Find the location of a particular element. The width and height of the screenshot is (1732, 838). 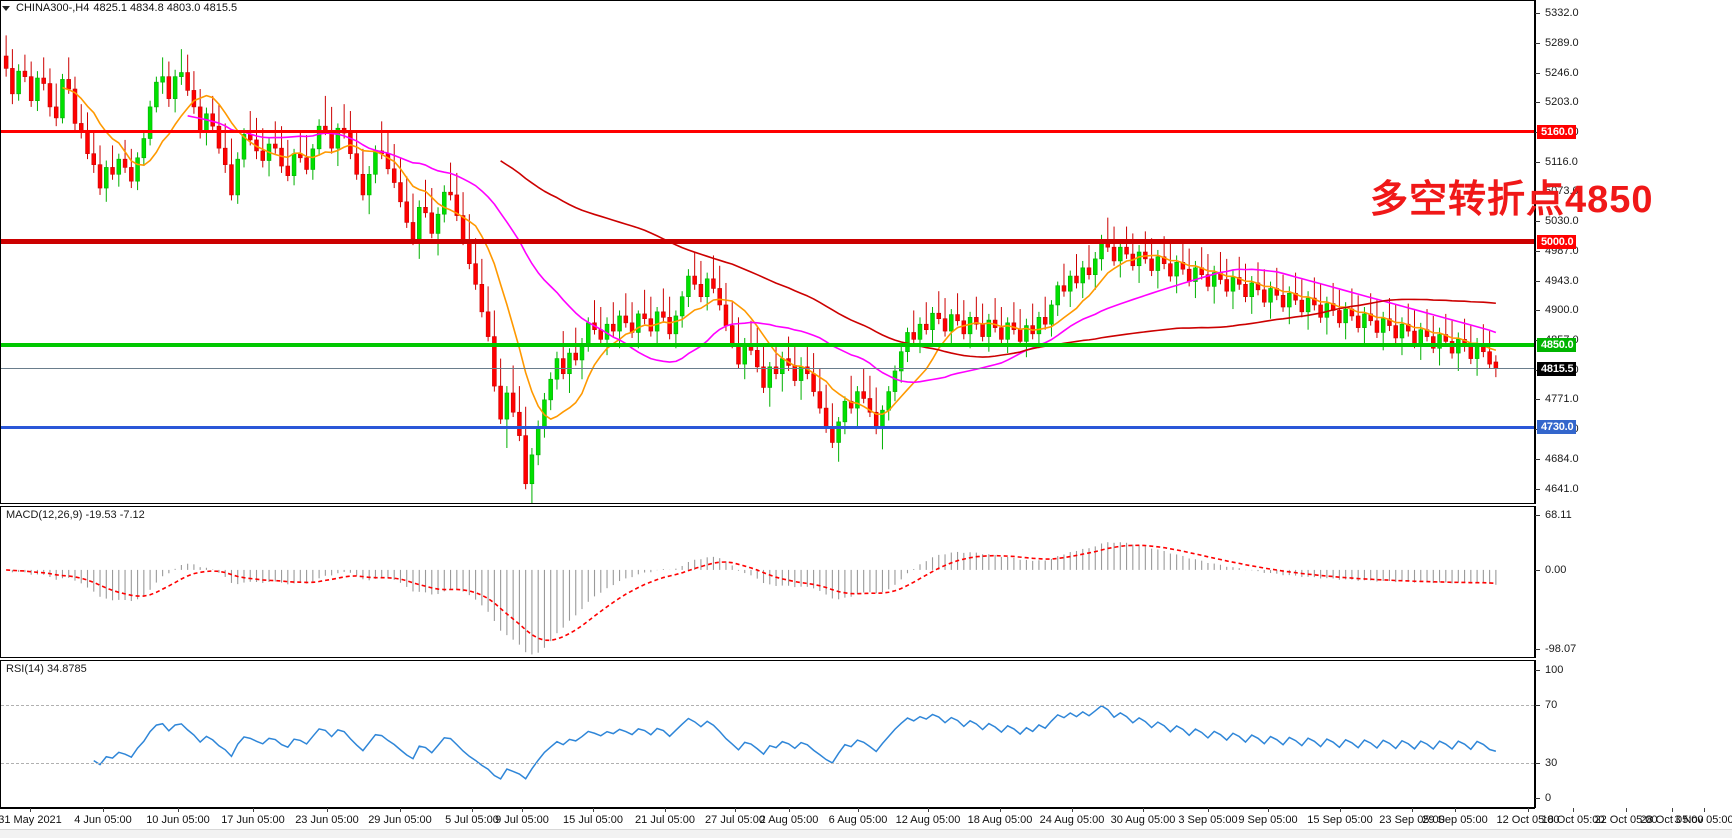

rsi-tick-label: 100 is located at coordinates (1554, 670).